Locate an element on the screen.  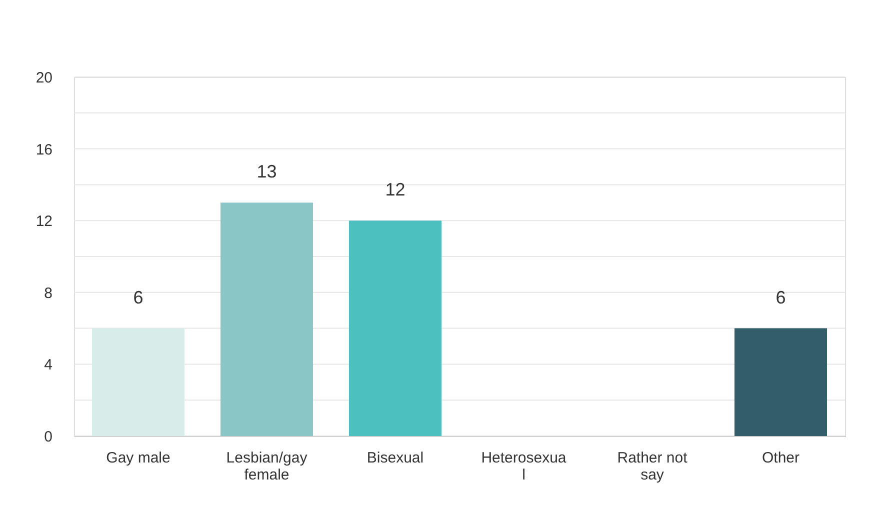
y-tick-label: 12 is located at coordinates (44, 221).